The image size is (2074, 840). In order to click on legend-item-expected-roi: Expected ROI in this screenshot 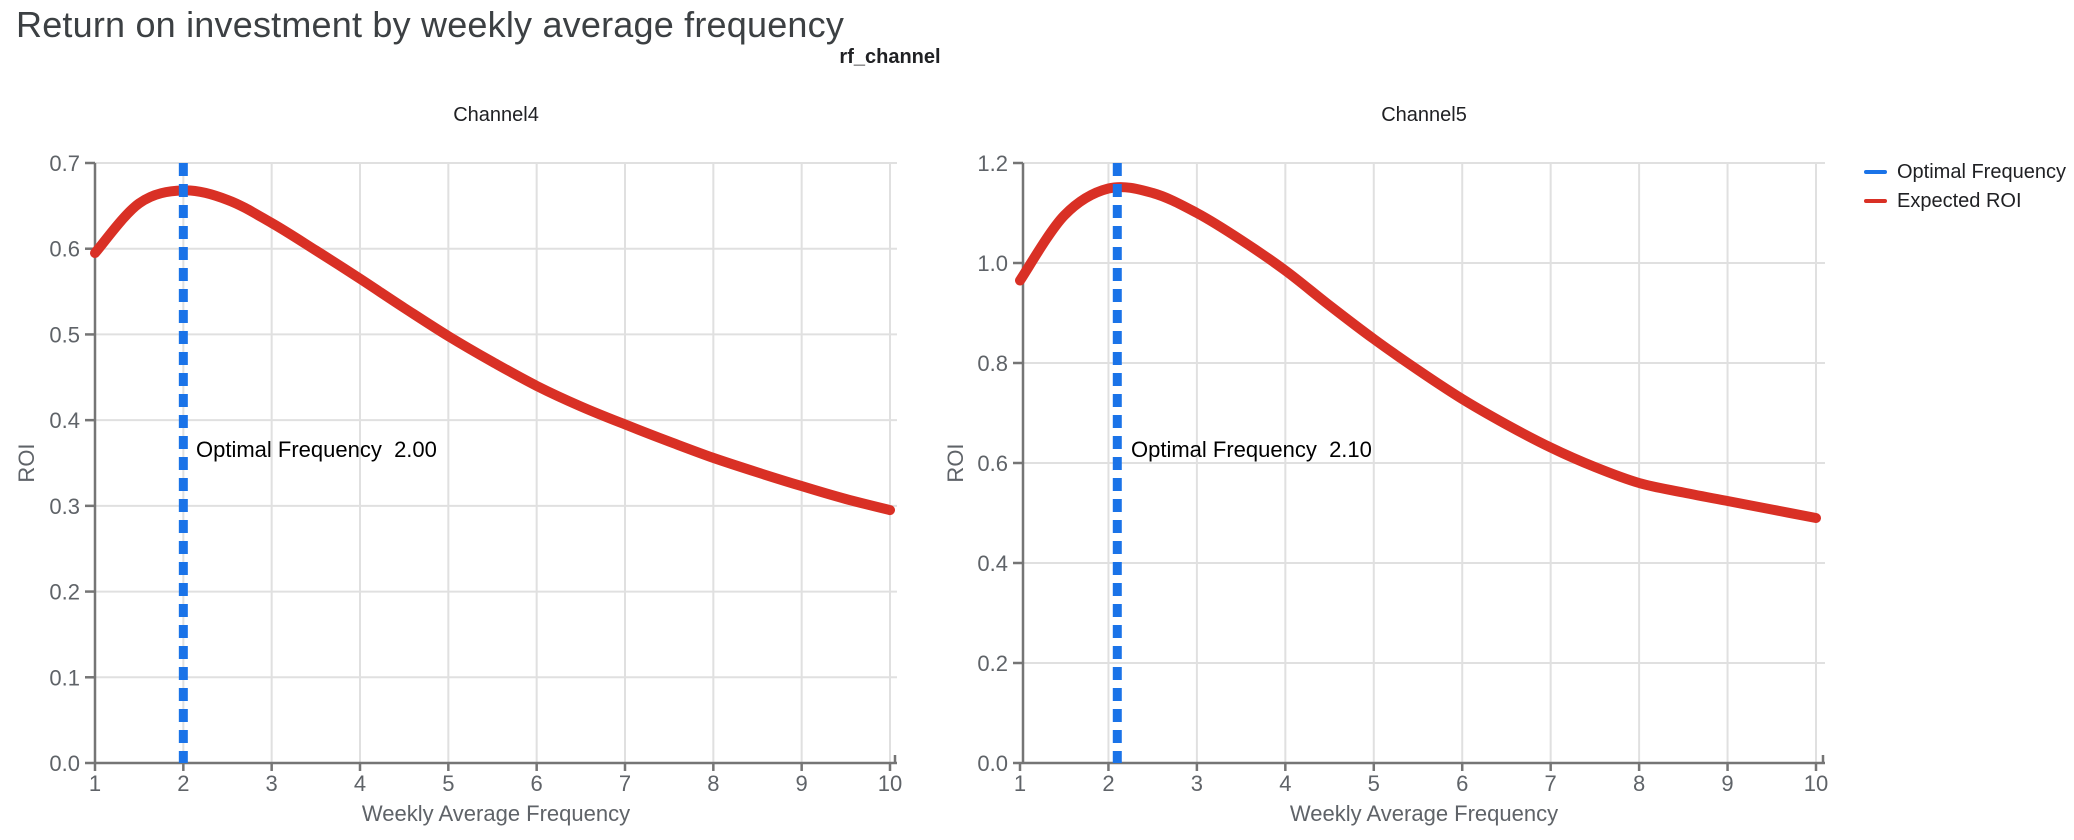, I will do `click(1965, 201)`.